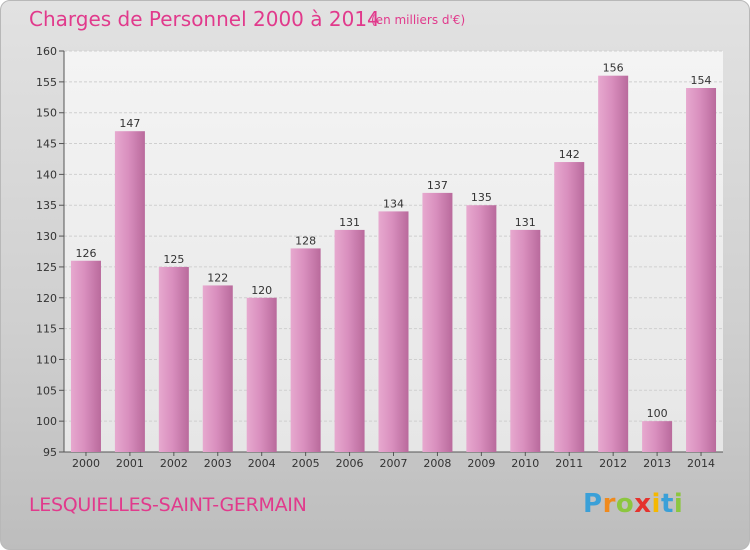 The height and width of the screenshot is (550, 750). Describe the element at coordinates (85, 253) in the screenshot. I see `bar-value-label: 126` at that location.